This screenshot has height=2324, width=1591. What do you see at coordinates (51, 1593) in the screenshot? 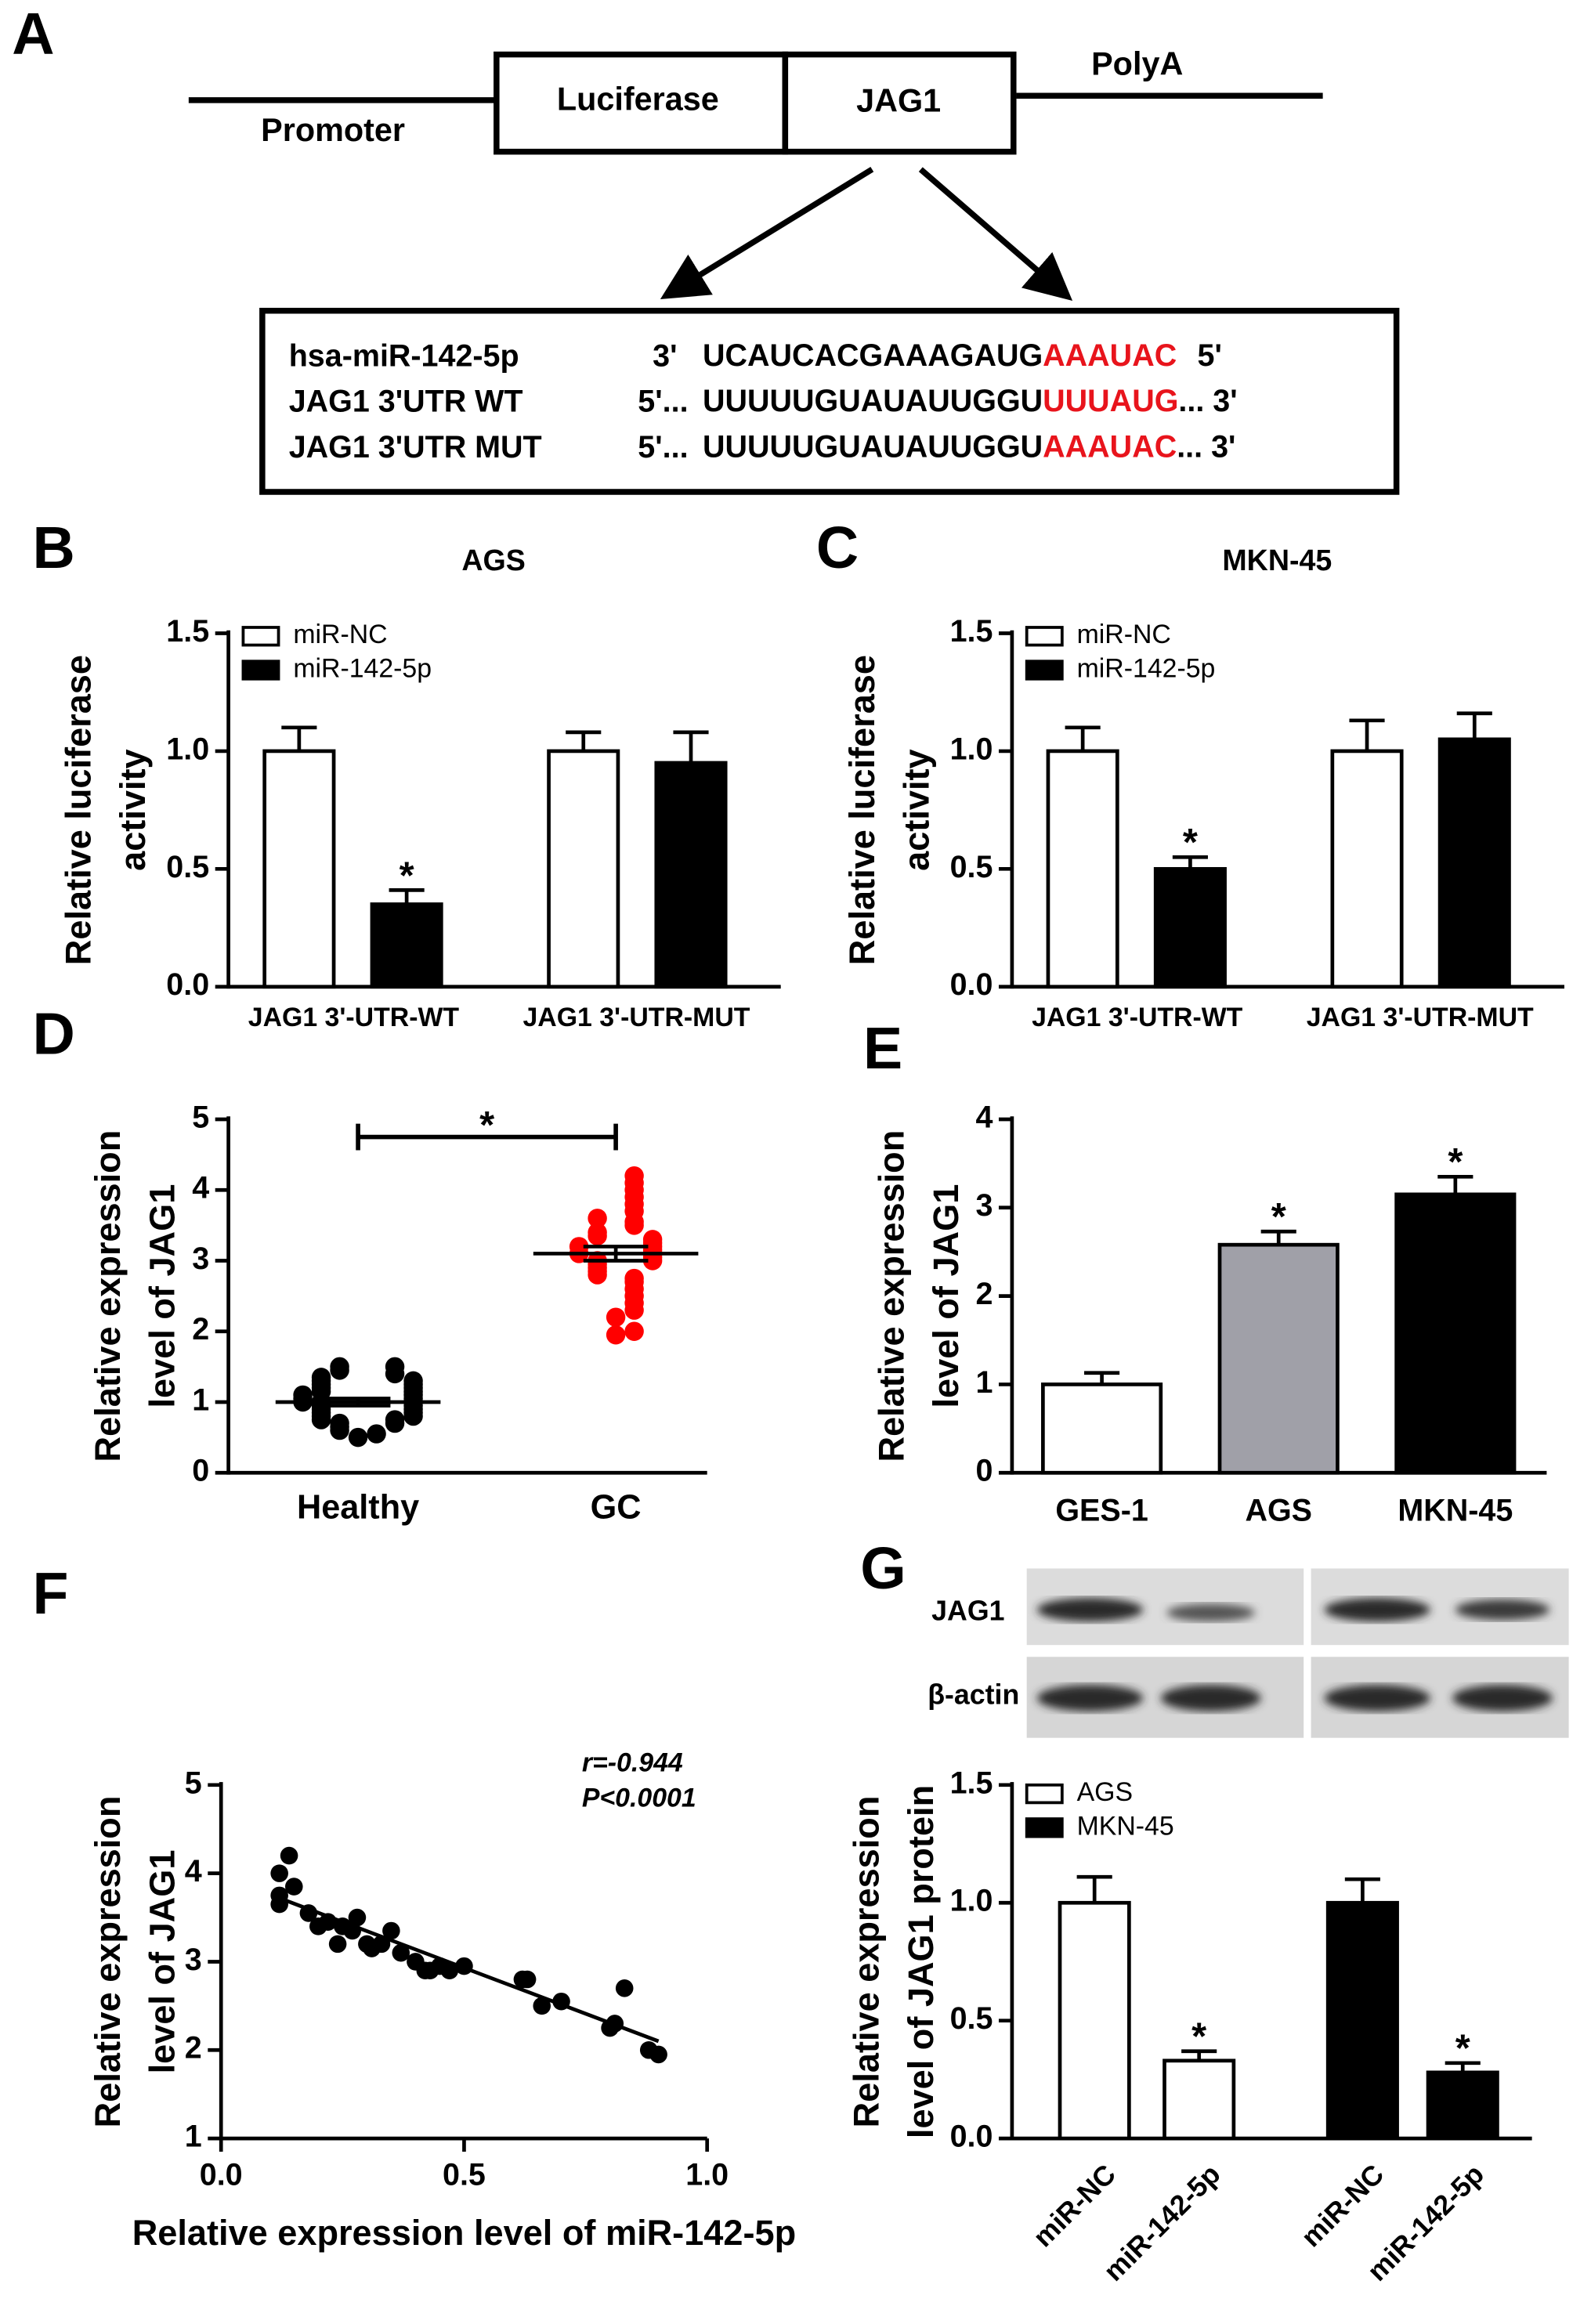
I see `panel-letter: F` at bounding box center [51, 1593].